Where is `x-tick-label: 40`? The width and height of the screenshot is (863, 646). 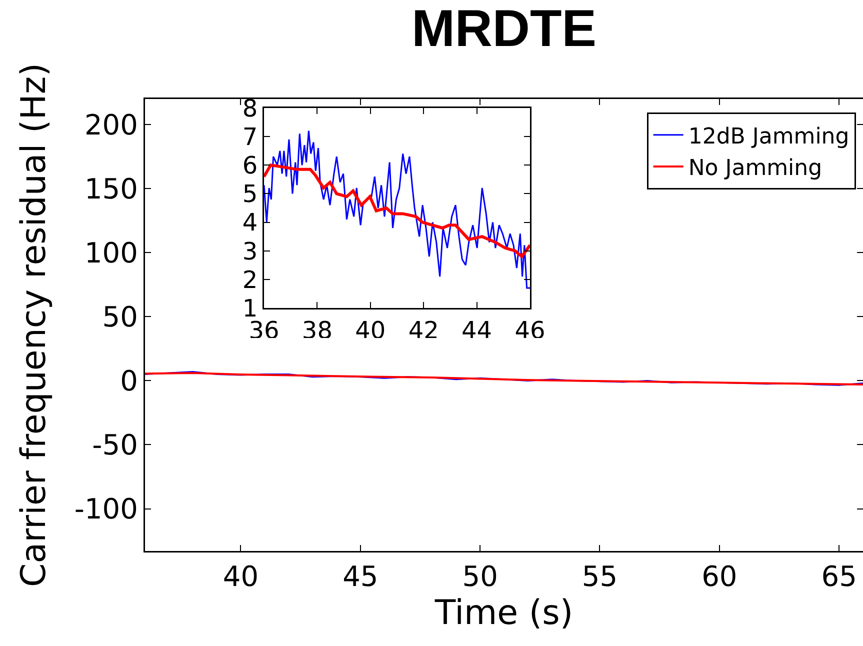
x-tick-label: 40 is located at coordinates (240, 577).